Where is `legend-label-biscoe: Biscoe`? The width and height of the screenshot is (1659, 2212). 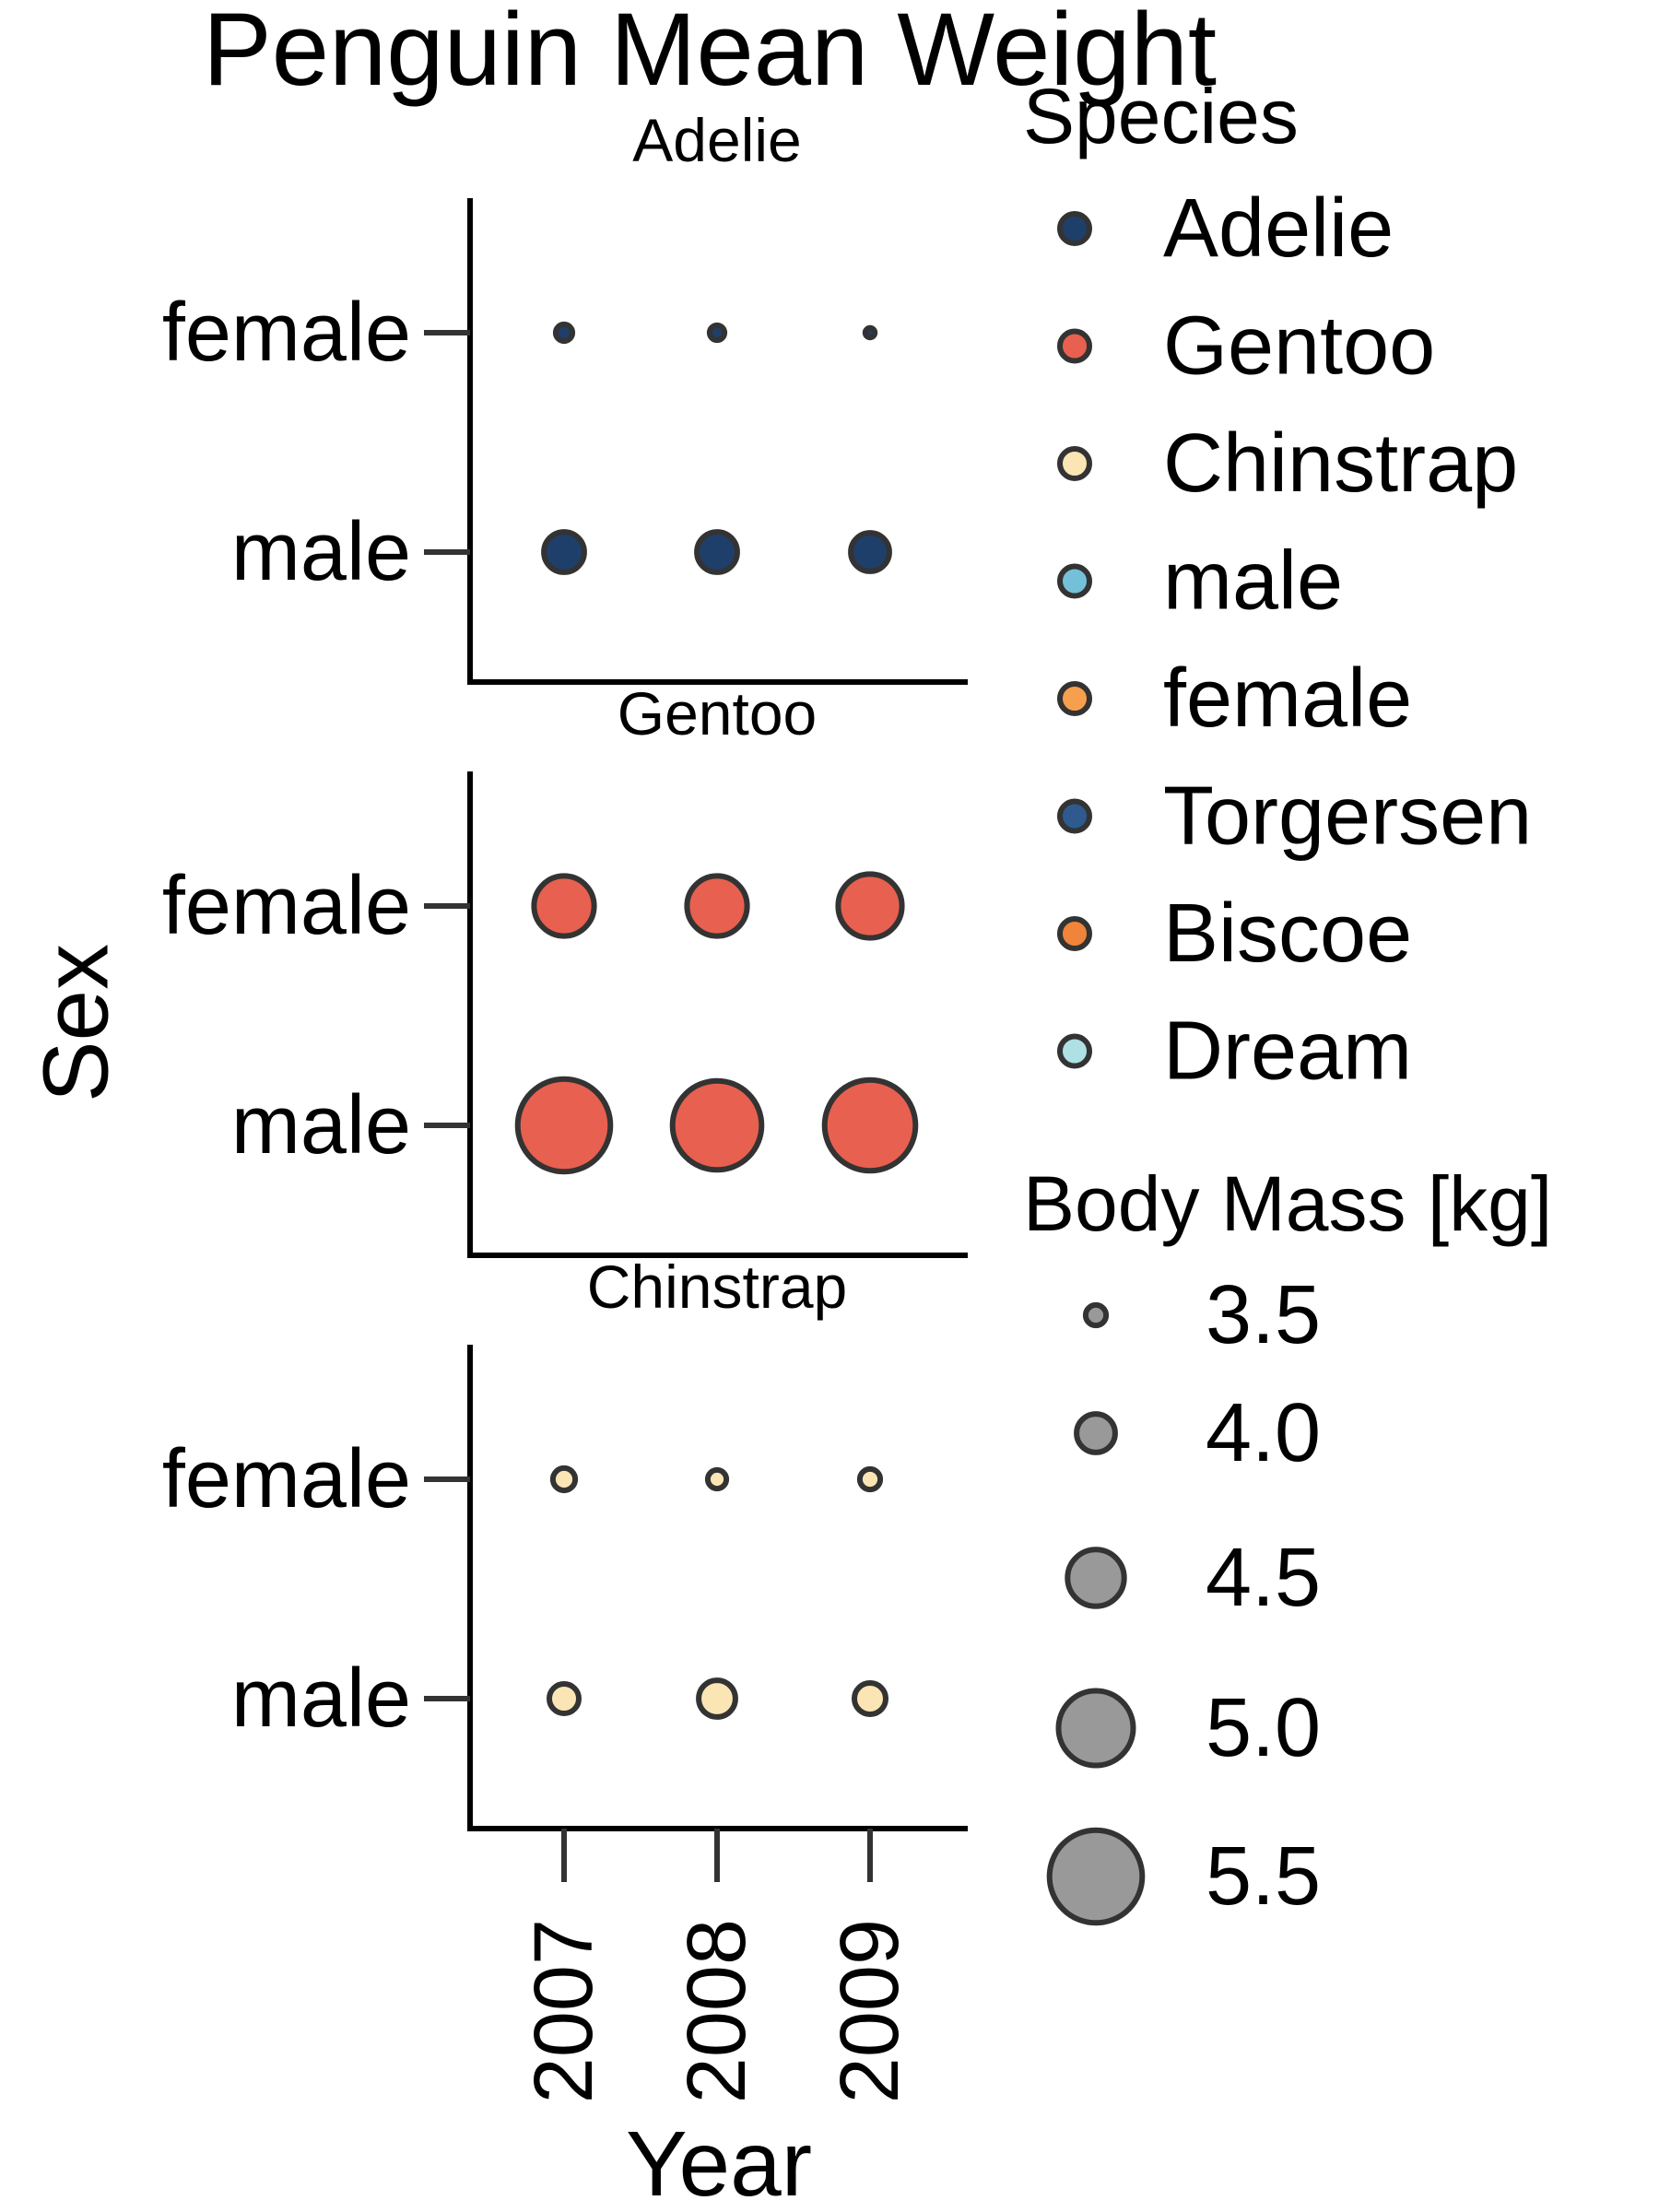
legend-label-biscoe: Biscoe is located at coordinates (1287, 934).